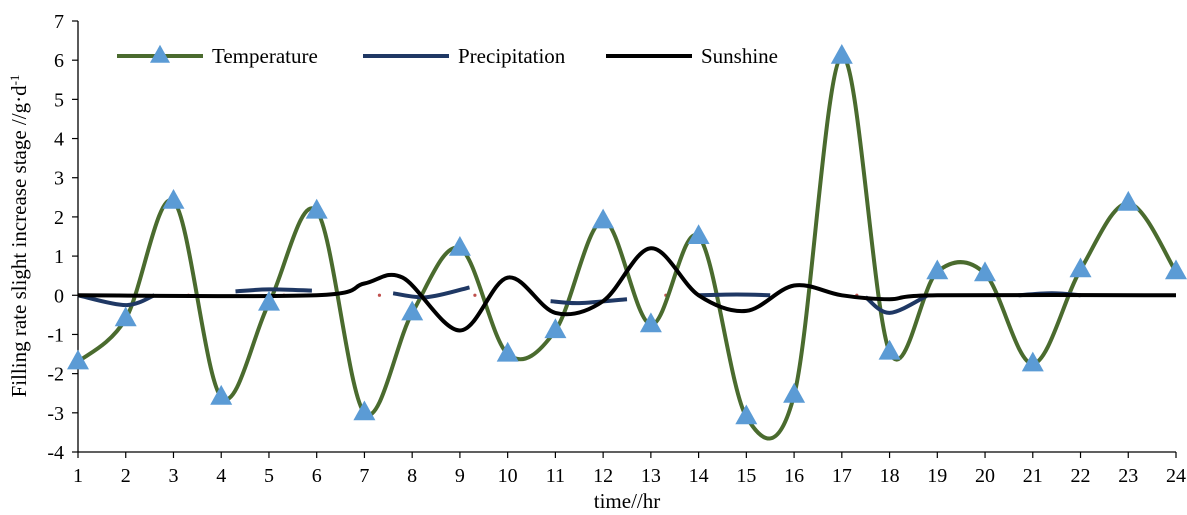 The image size is (1187, 515). Describe the element at coordinates (739, 56) in the screenshot. I see `legend-label: Sunshine` at that location.